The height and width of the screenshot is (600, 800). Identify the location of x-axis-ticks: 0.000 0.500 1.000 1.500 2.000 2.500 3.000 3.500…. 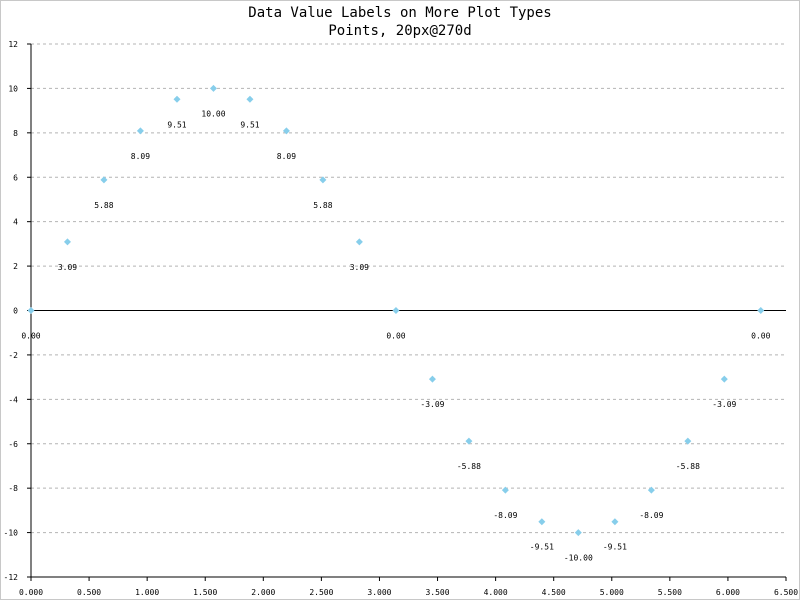
(408, 587).